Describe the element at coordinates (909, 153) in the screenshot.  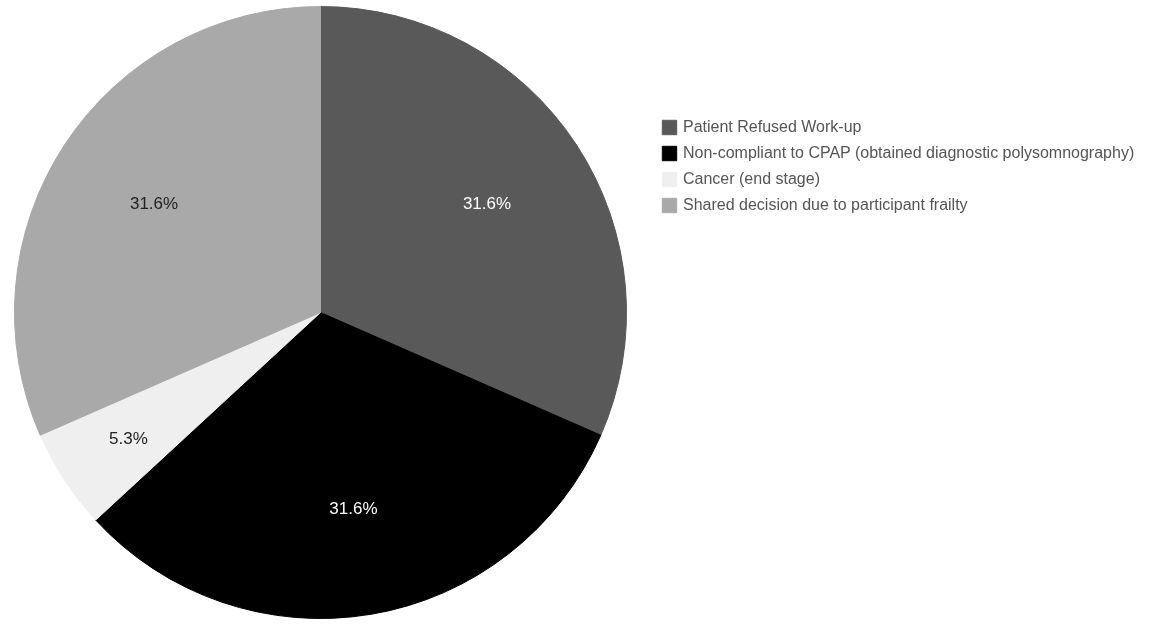
I see `legend-label: Non-compliant to CPAP (obtained diagnostic polysomnography)` at that location.